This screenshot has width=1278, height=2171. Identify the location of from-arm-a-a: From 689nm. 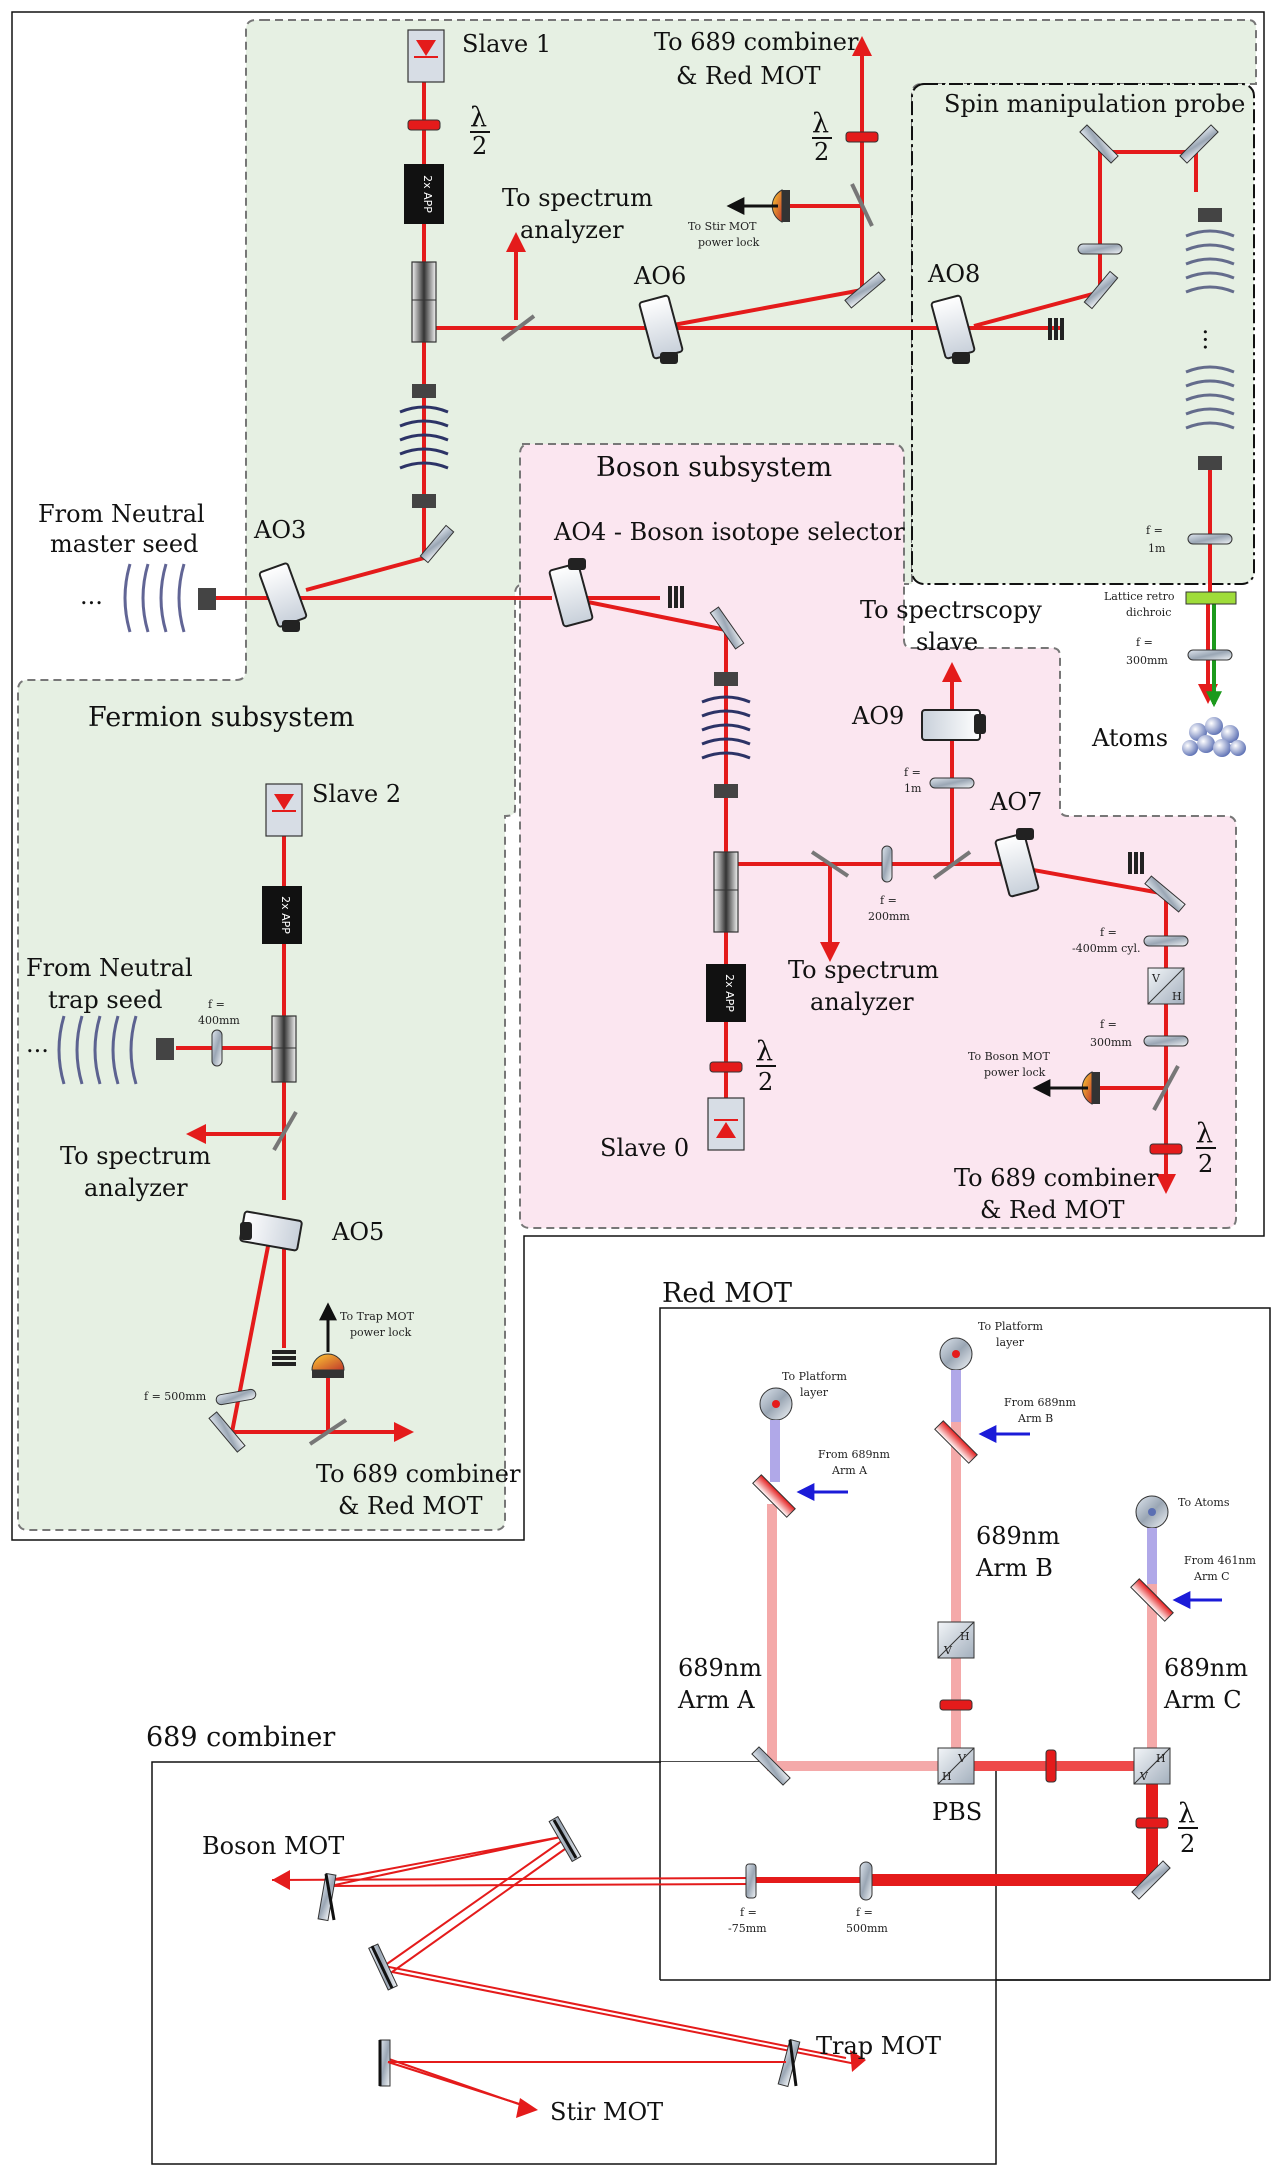
(854, 1454).